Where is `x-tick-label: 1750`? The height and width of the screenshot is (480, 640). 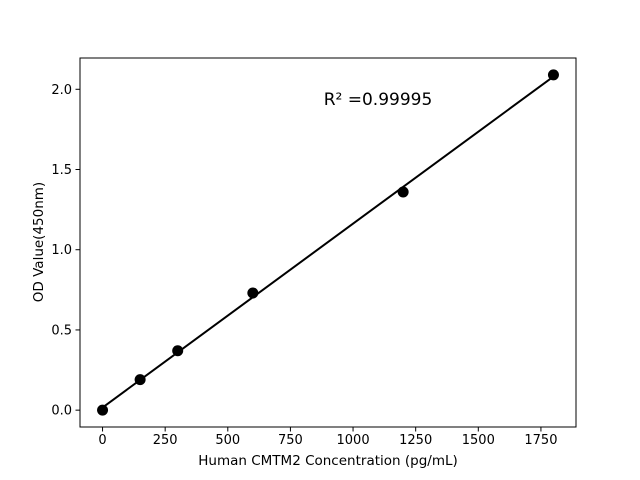 x-tick-label: 1750 is located at coordinates (540, 440).